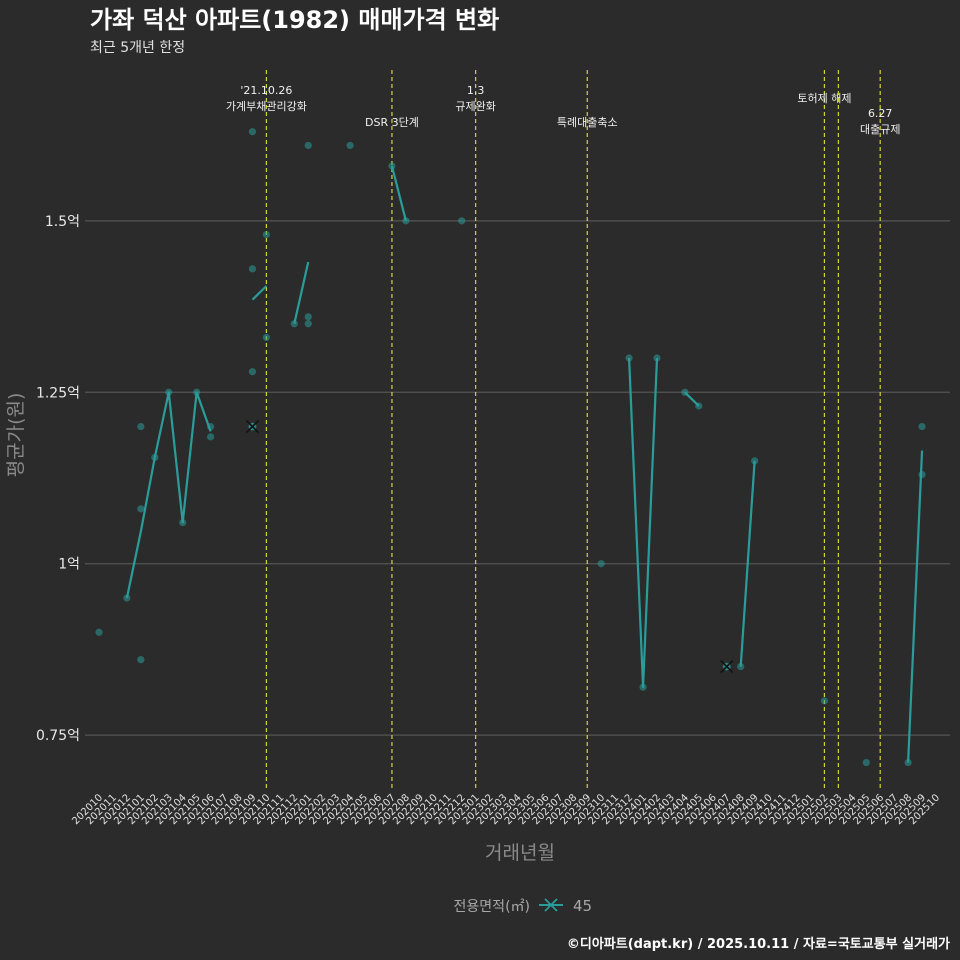 This screenshot has height=960, width=960. Describe the element at coordinates (475, 106) in the screenshot. I see `event-label: 규제완화` at that location.